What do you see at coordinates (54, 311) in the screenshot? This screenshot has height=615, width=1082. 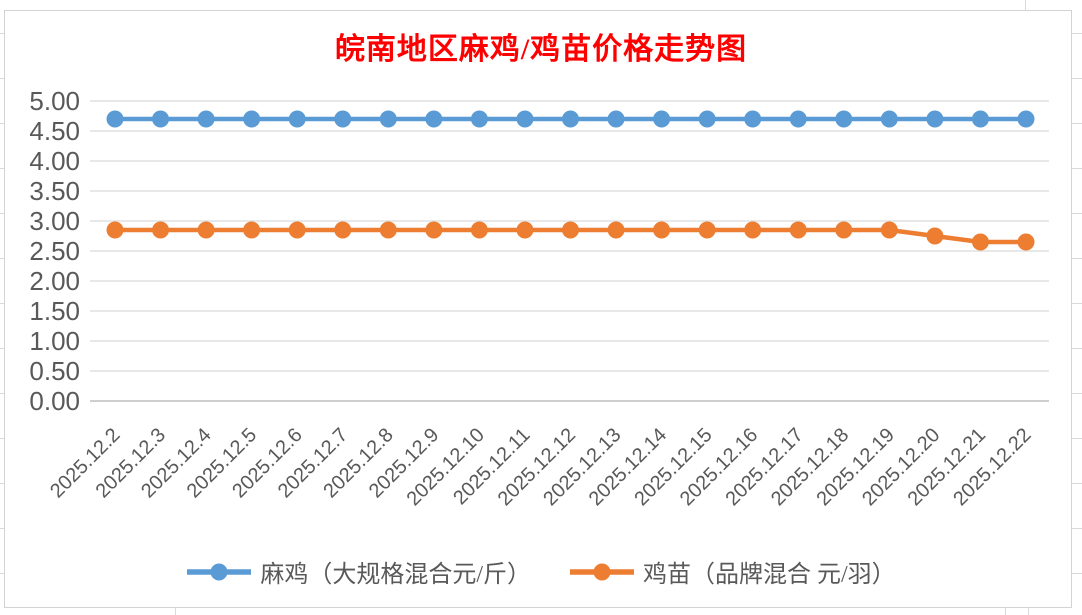 I see `y-tick-label: 1.50` at bounding box center [54, 311].